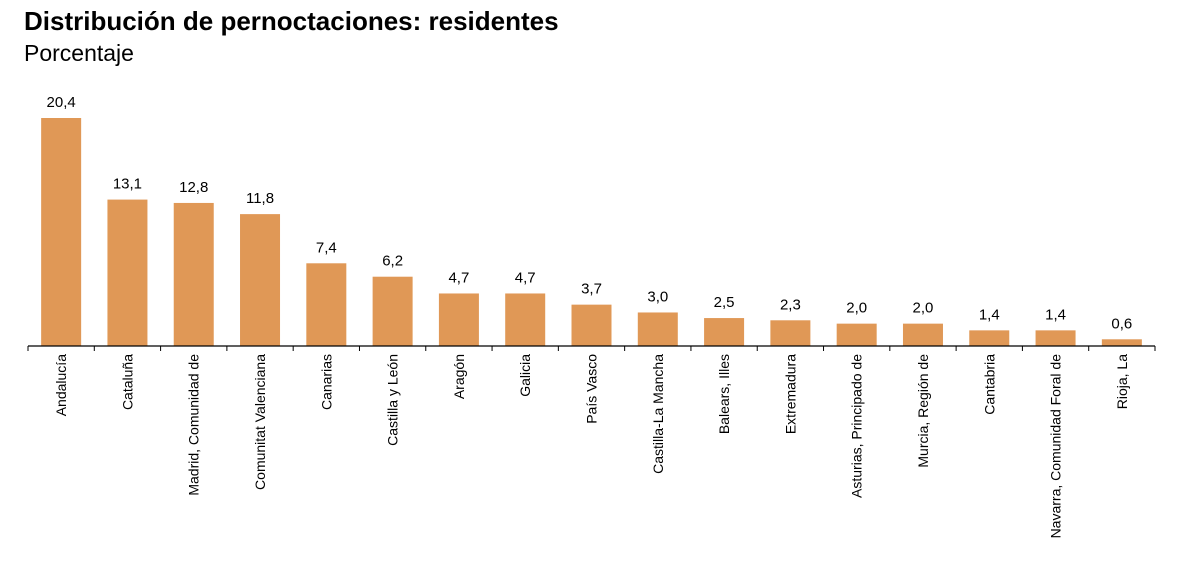 Image resolution: width=1200 pixels, height=566 pixels. What do you see at coordinates (260, 198) in the screenshot?
I see `bar-value-label: 11,8` at bounding box center [260, 198].